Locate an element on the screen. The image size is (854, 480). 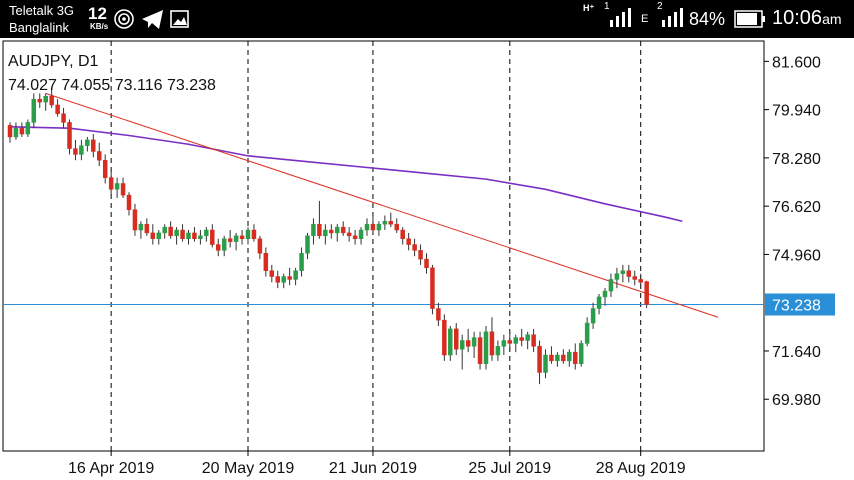
sim2-net-type: E is located at coordinates (645, 19).